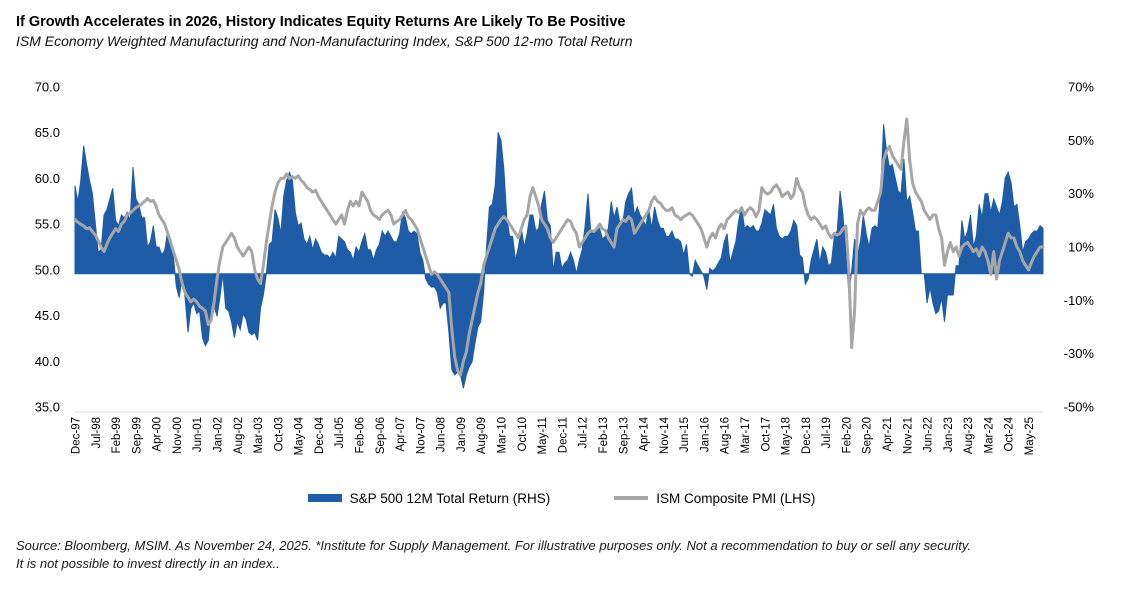 The image size is (1123, 597). Describe the element at coordinates (77, 435) in the screenshot. I see `x-axis-tick: Dec-97` at that location.